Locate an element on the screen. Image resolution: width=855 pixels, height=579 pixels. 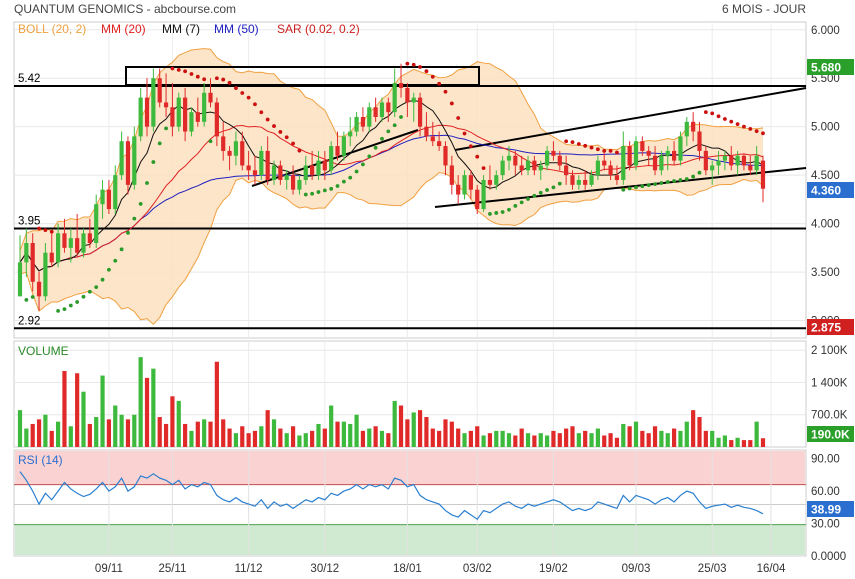
x-axis-label: 25/03 is located at coordinates (712, 569).